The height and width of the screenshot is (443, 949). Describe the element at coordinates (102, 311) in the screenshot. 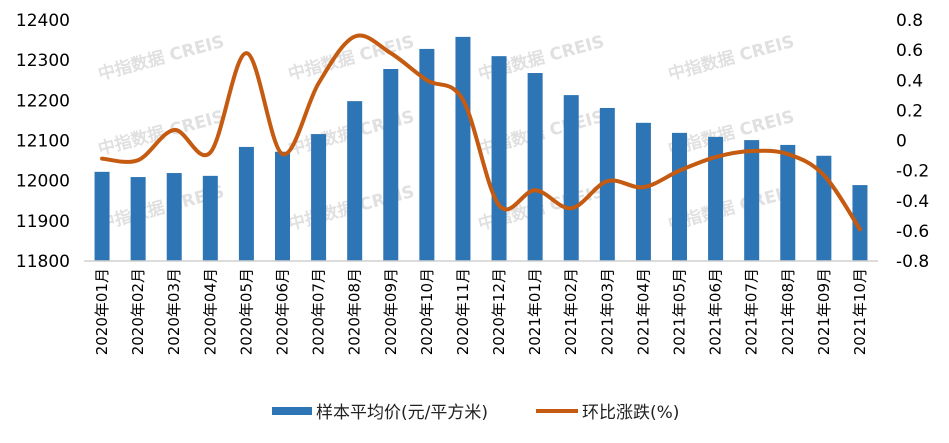

I see `x-axis-label: 2020年01月` at that location.